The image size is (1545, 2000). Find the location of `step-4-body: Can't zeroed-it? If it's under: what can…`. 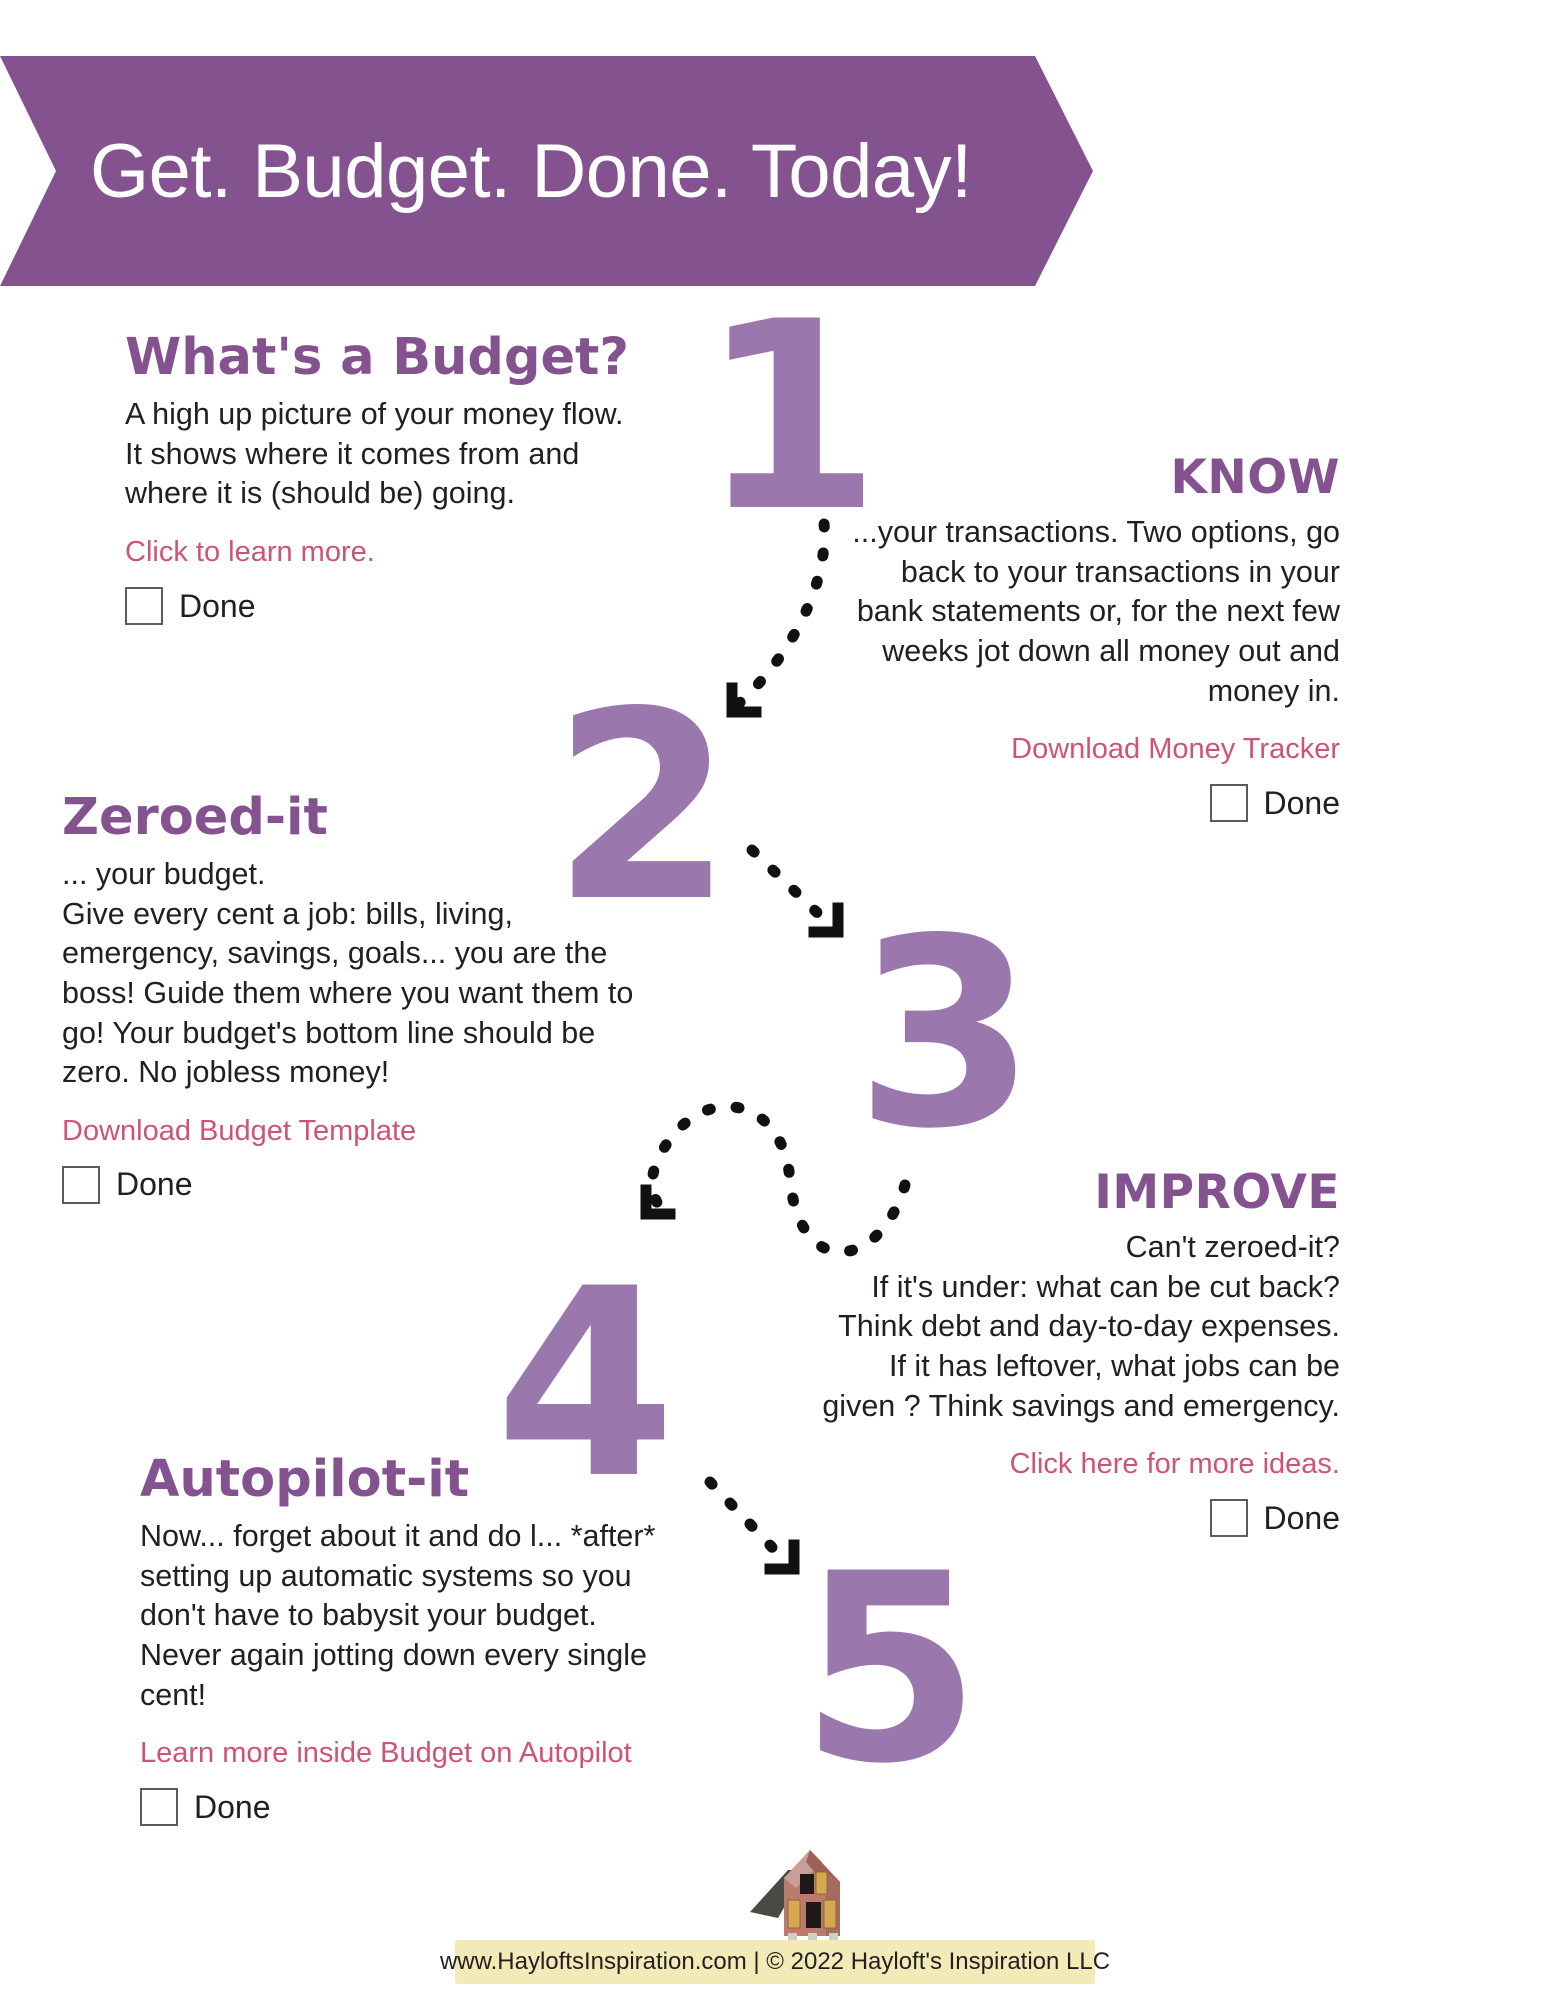

step-4-body: Can't zeroed-it? If it's under: what can… is located at coordinates (1081, 1326).